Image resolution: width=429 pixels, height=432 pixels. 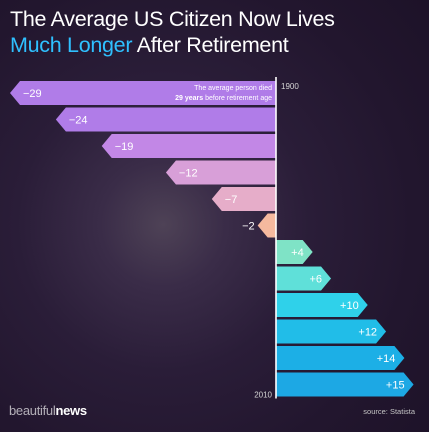 I want to click on bar-value-label: −12, so click(x=188, y=174).